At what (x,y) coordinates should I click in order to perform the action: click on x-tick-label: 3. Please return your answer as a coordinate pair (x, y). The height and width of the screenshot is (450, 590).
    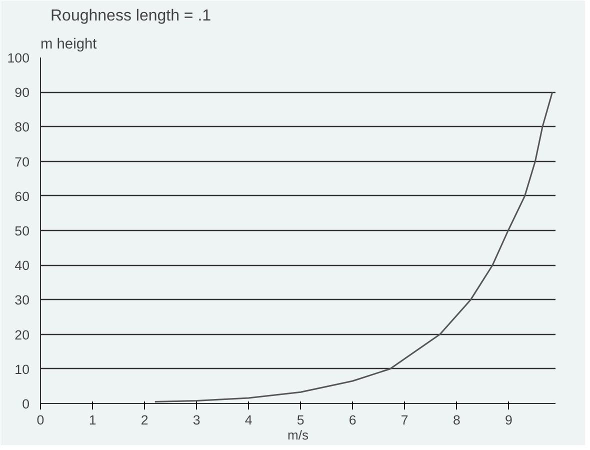
    Looking at the image, I should click on (196, 420).